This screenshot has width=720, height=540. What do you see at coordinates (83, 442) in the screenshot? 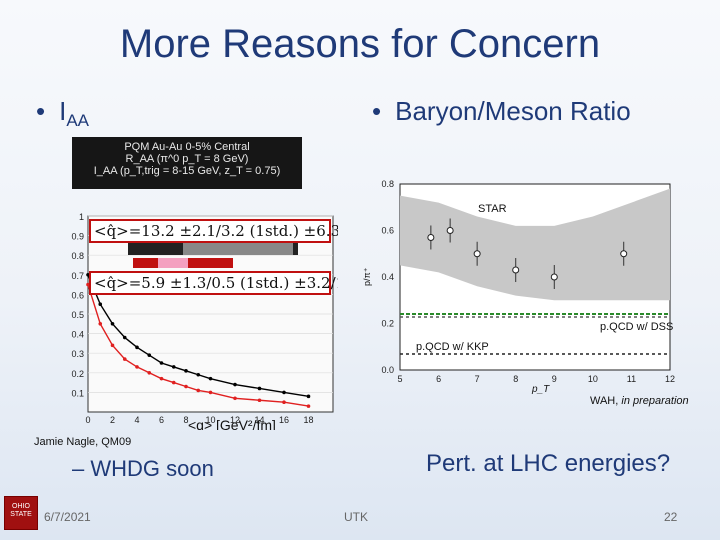
I see `credit-text: Jamie Nagle, QM09` at bounding box center [83, 442].